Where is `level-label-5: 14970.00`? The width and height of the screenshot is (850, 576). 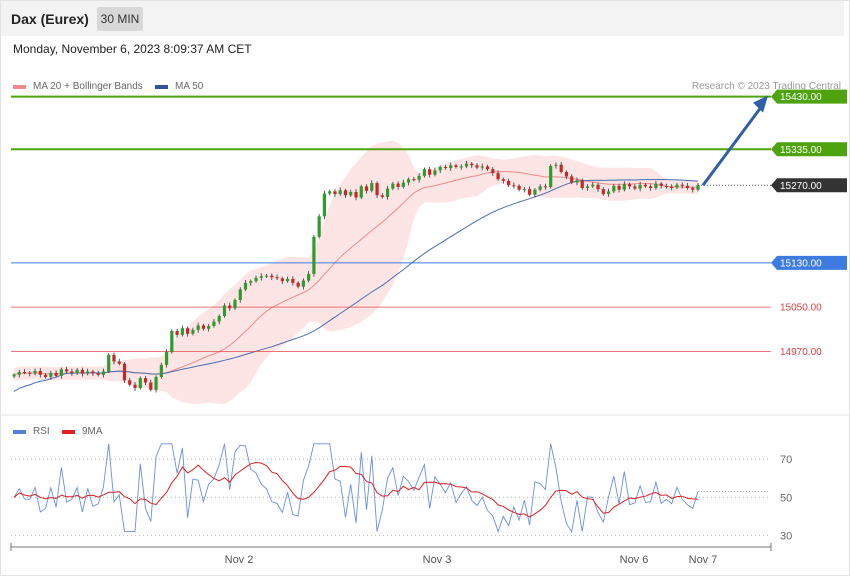 level-label-5: 14970.00 is located at coordinates (801, 352).